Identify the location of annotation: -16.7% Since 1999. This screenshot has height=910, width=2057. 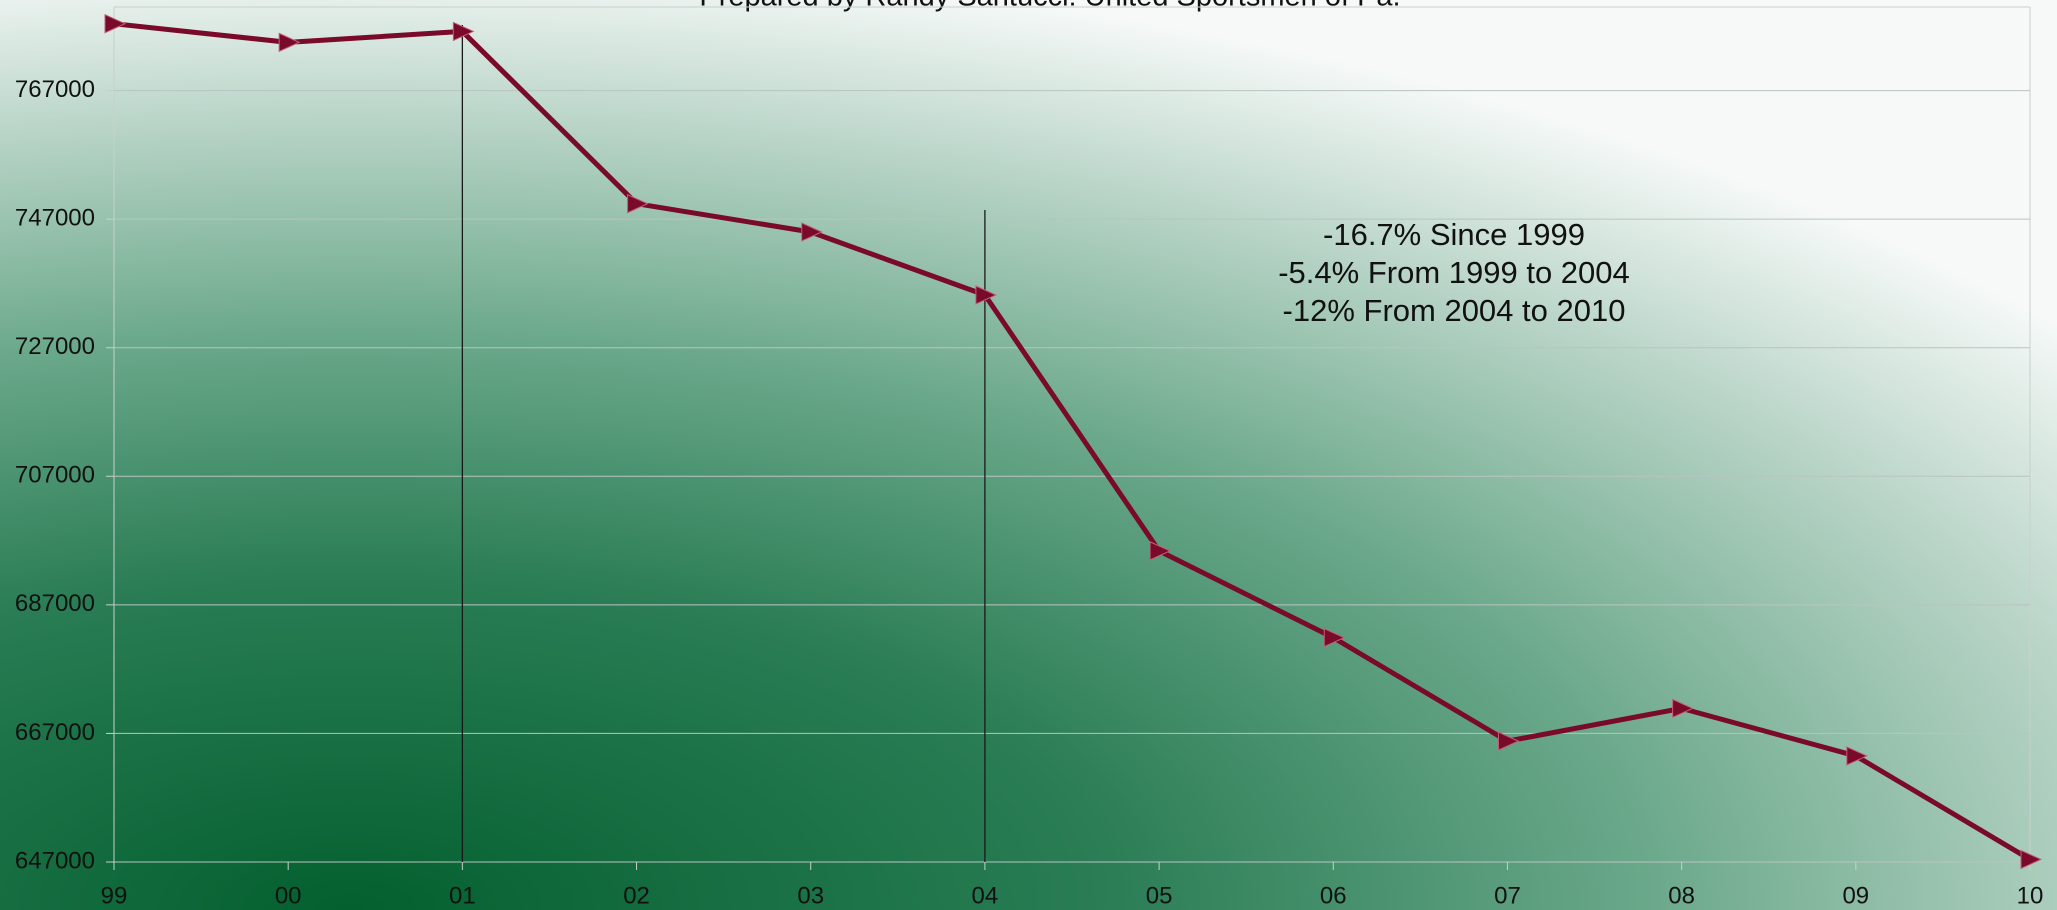
(1454, 234).